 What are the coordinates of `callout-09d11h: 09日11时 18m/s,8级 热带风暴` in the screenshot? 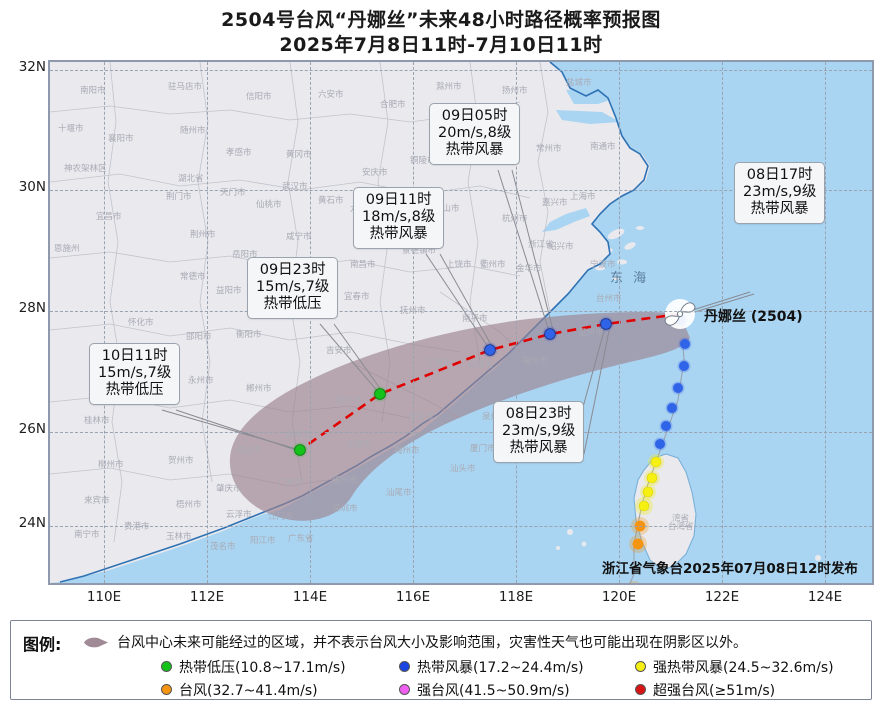 It's located at (399, 218).